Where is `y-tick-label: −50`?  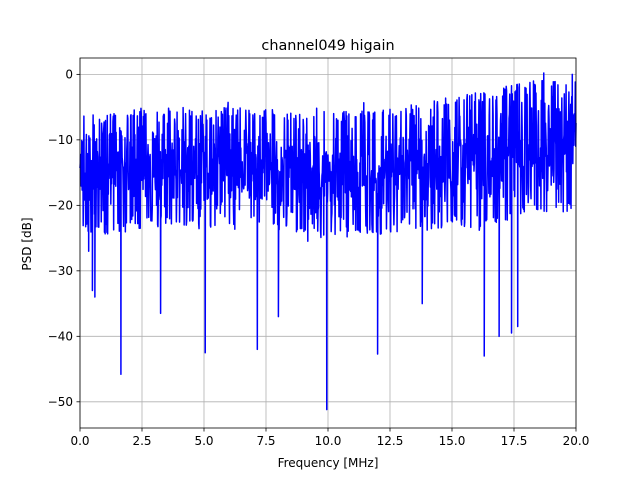
y-tick-label: −50 is located at coordinates (60, 402).